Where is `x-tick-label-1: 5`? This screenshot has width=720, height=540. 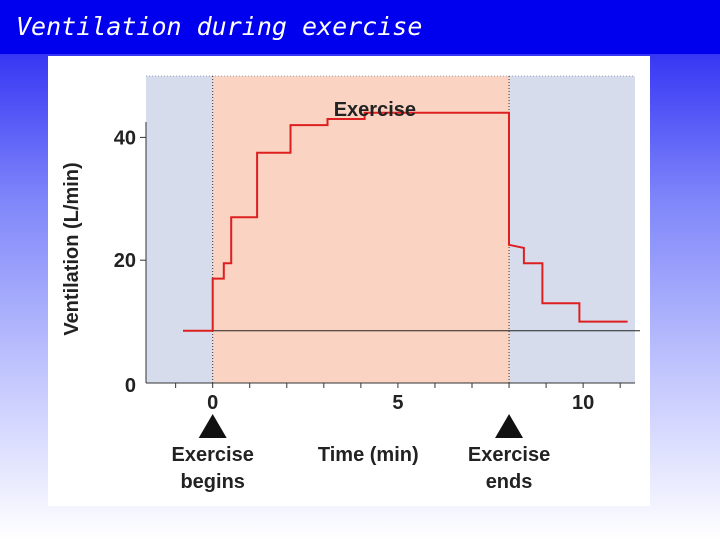
x-tick-label-1: 5 is located at coordinates (397, 403).